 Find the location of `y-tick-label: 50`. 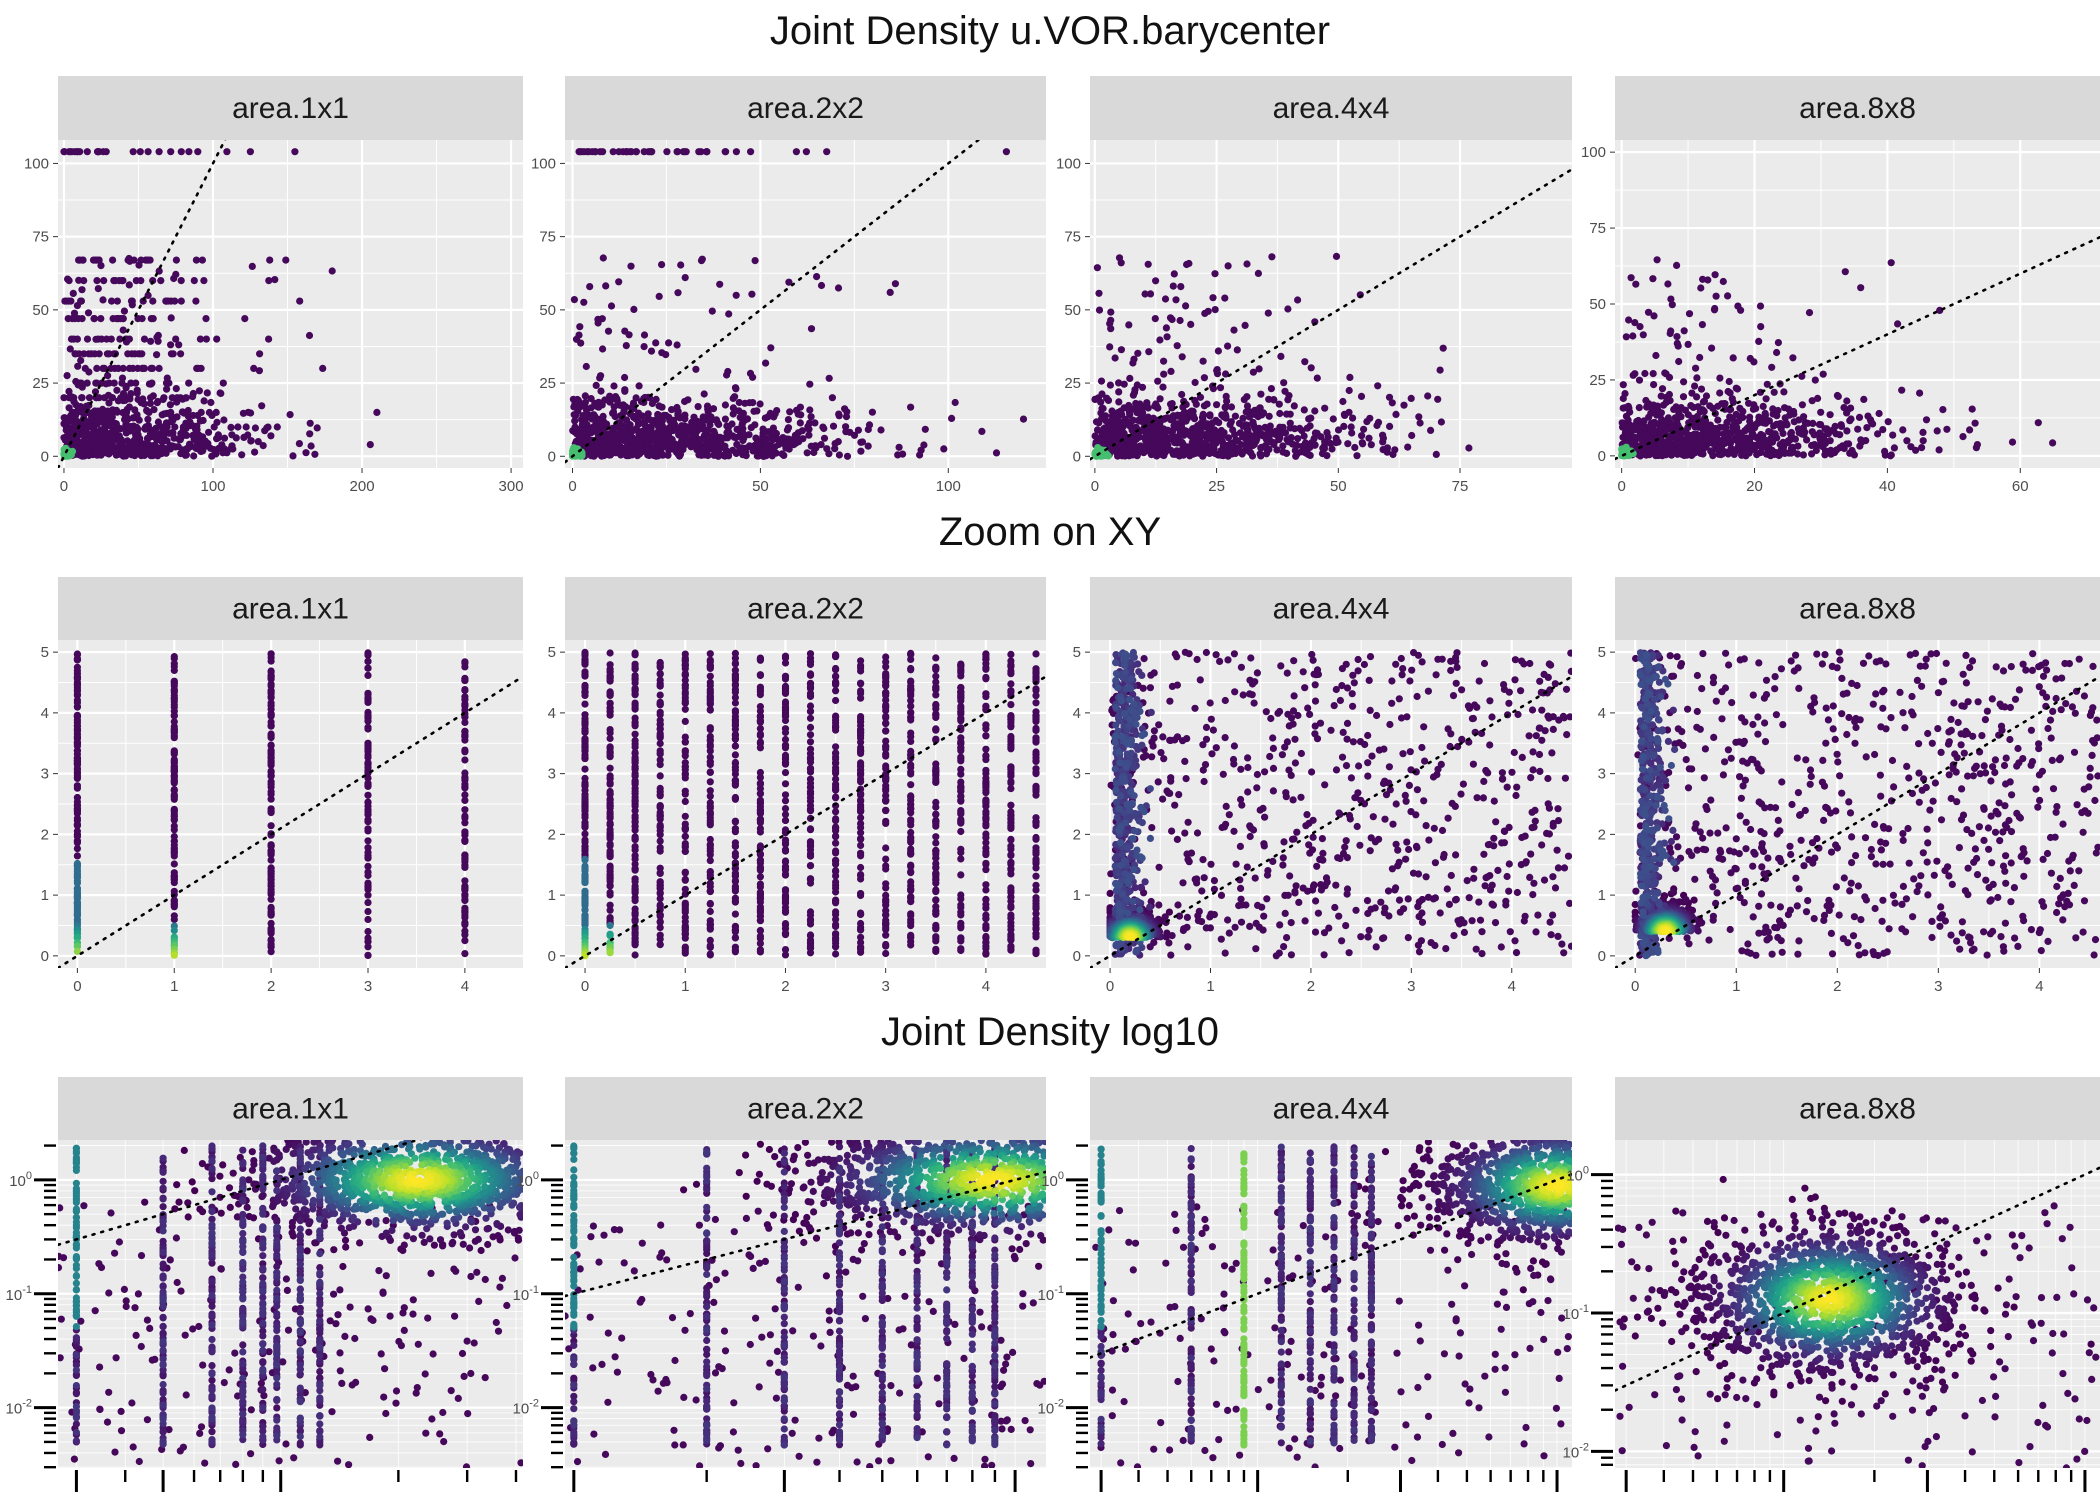

y-tick-label: 50 is located at coordinates (547, 310).